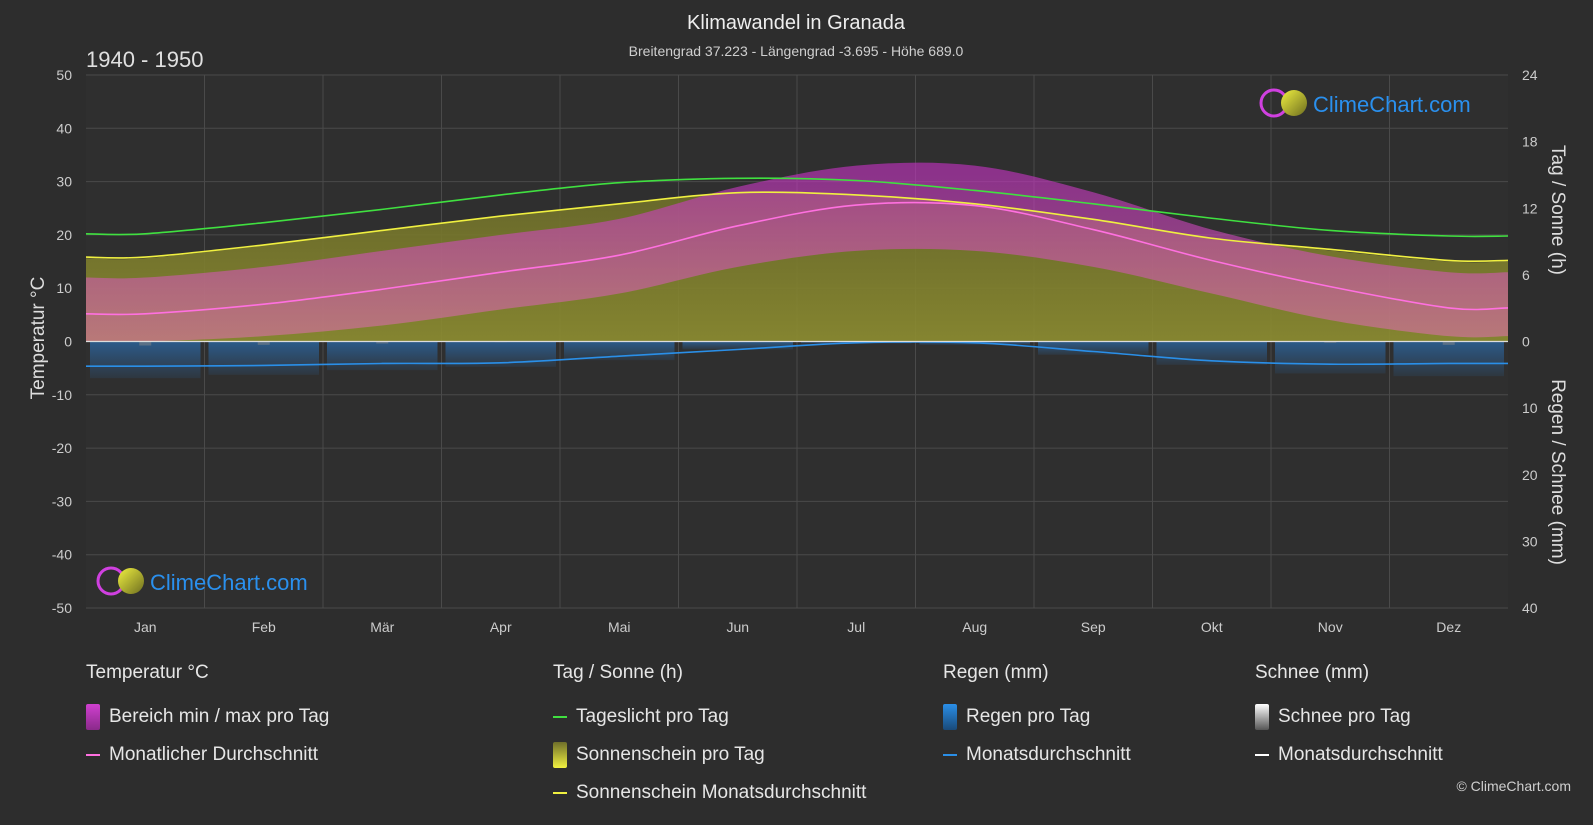  I want to click on x-tick-label: Mär, so click(382, 627).